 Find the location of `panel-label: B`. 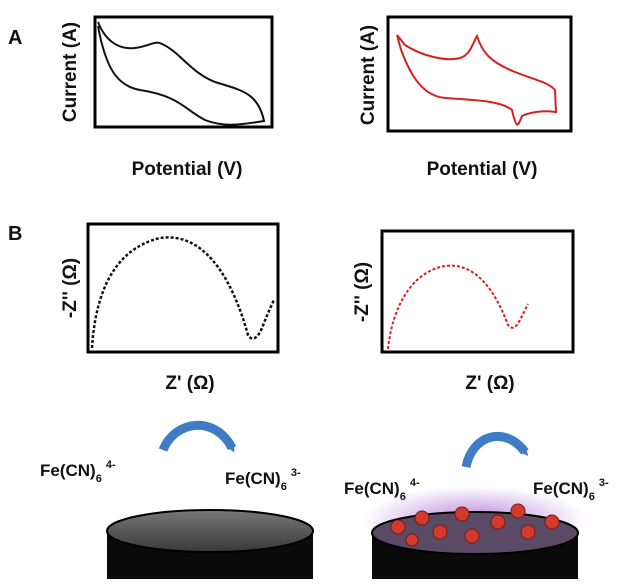

panel-label: B is located at coordinates (15, 234).